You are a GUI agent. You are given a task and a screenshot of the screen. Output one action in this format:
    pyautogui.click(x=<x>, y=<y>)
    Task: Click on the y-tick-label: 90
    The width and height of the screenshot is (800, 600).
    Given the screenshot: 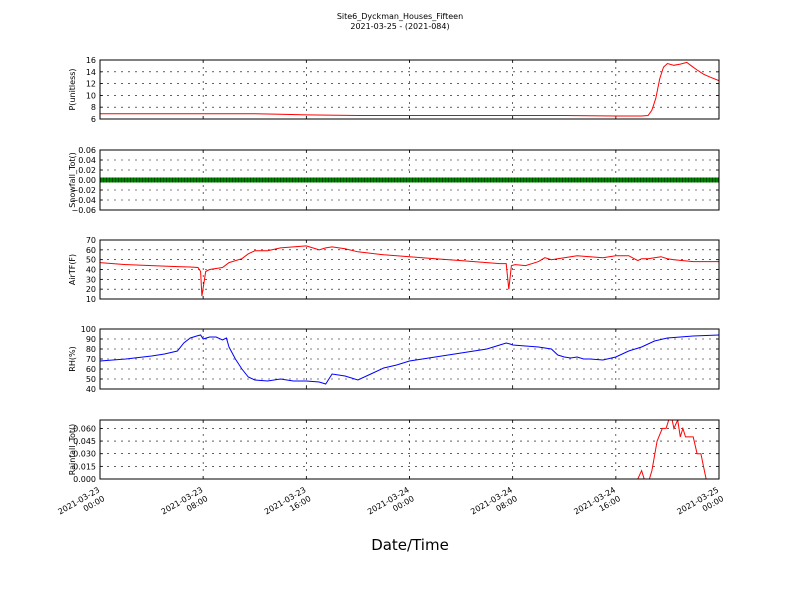 What is the action you would take?
    pyautogui.click(x=91, y=339)
    